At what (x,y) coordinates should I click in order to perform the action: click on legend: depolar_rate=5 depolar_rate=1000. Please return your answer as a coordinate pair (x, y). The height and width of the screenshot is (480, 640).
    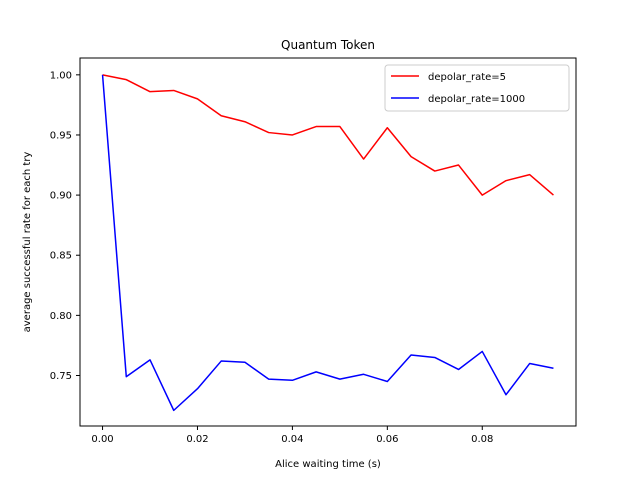
    Looking at the image, I should click on (477, 88).